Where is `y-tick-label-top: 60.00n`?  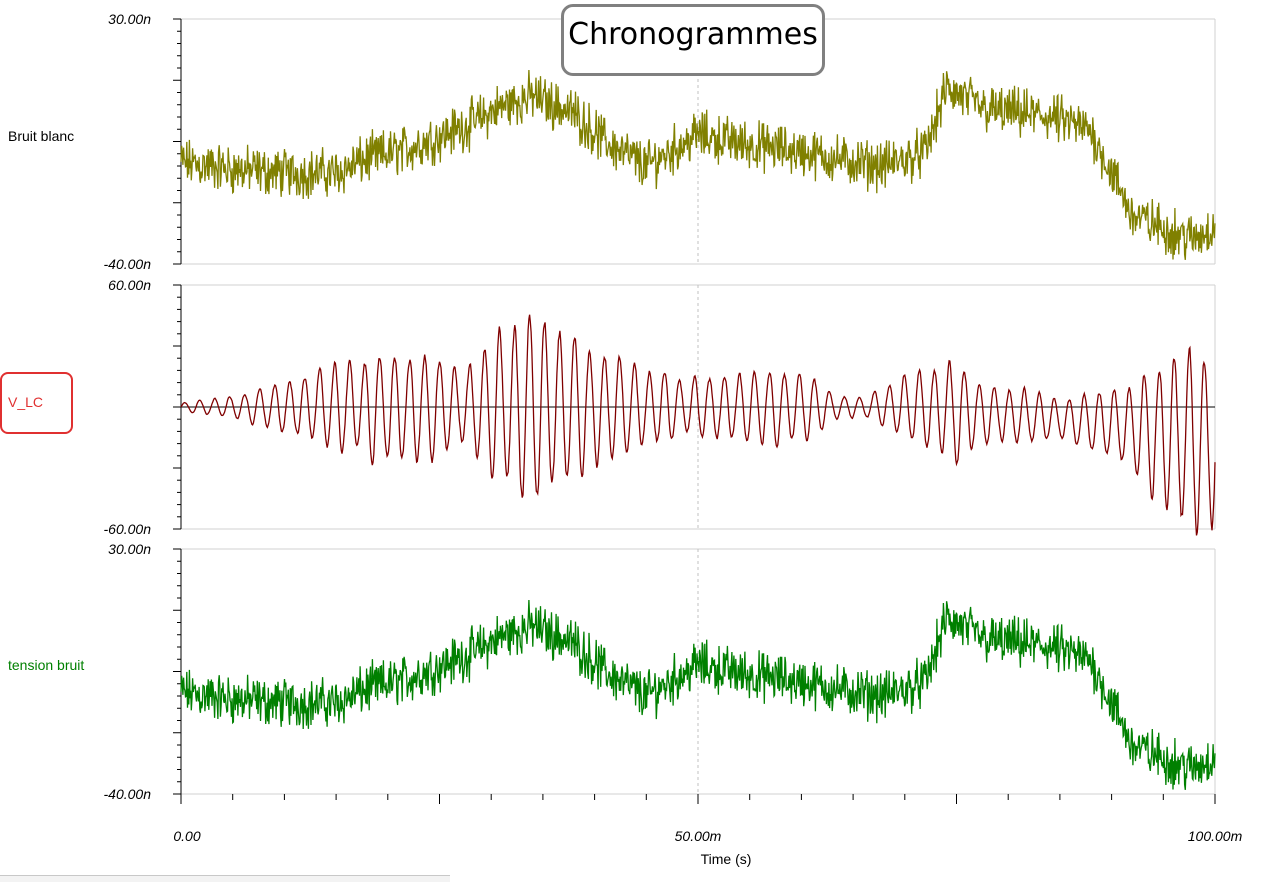
y-tick-label-top: 60.00n is located at coordinates (129, 285).